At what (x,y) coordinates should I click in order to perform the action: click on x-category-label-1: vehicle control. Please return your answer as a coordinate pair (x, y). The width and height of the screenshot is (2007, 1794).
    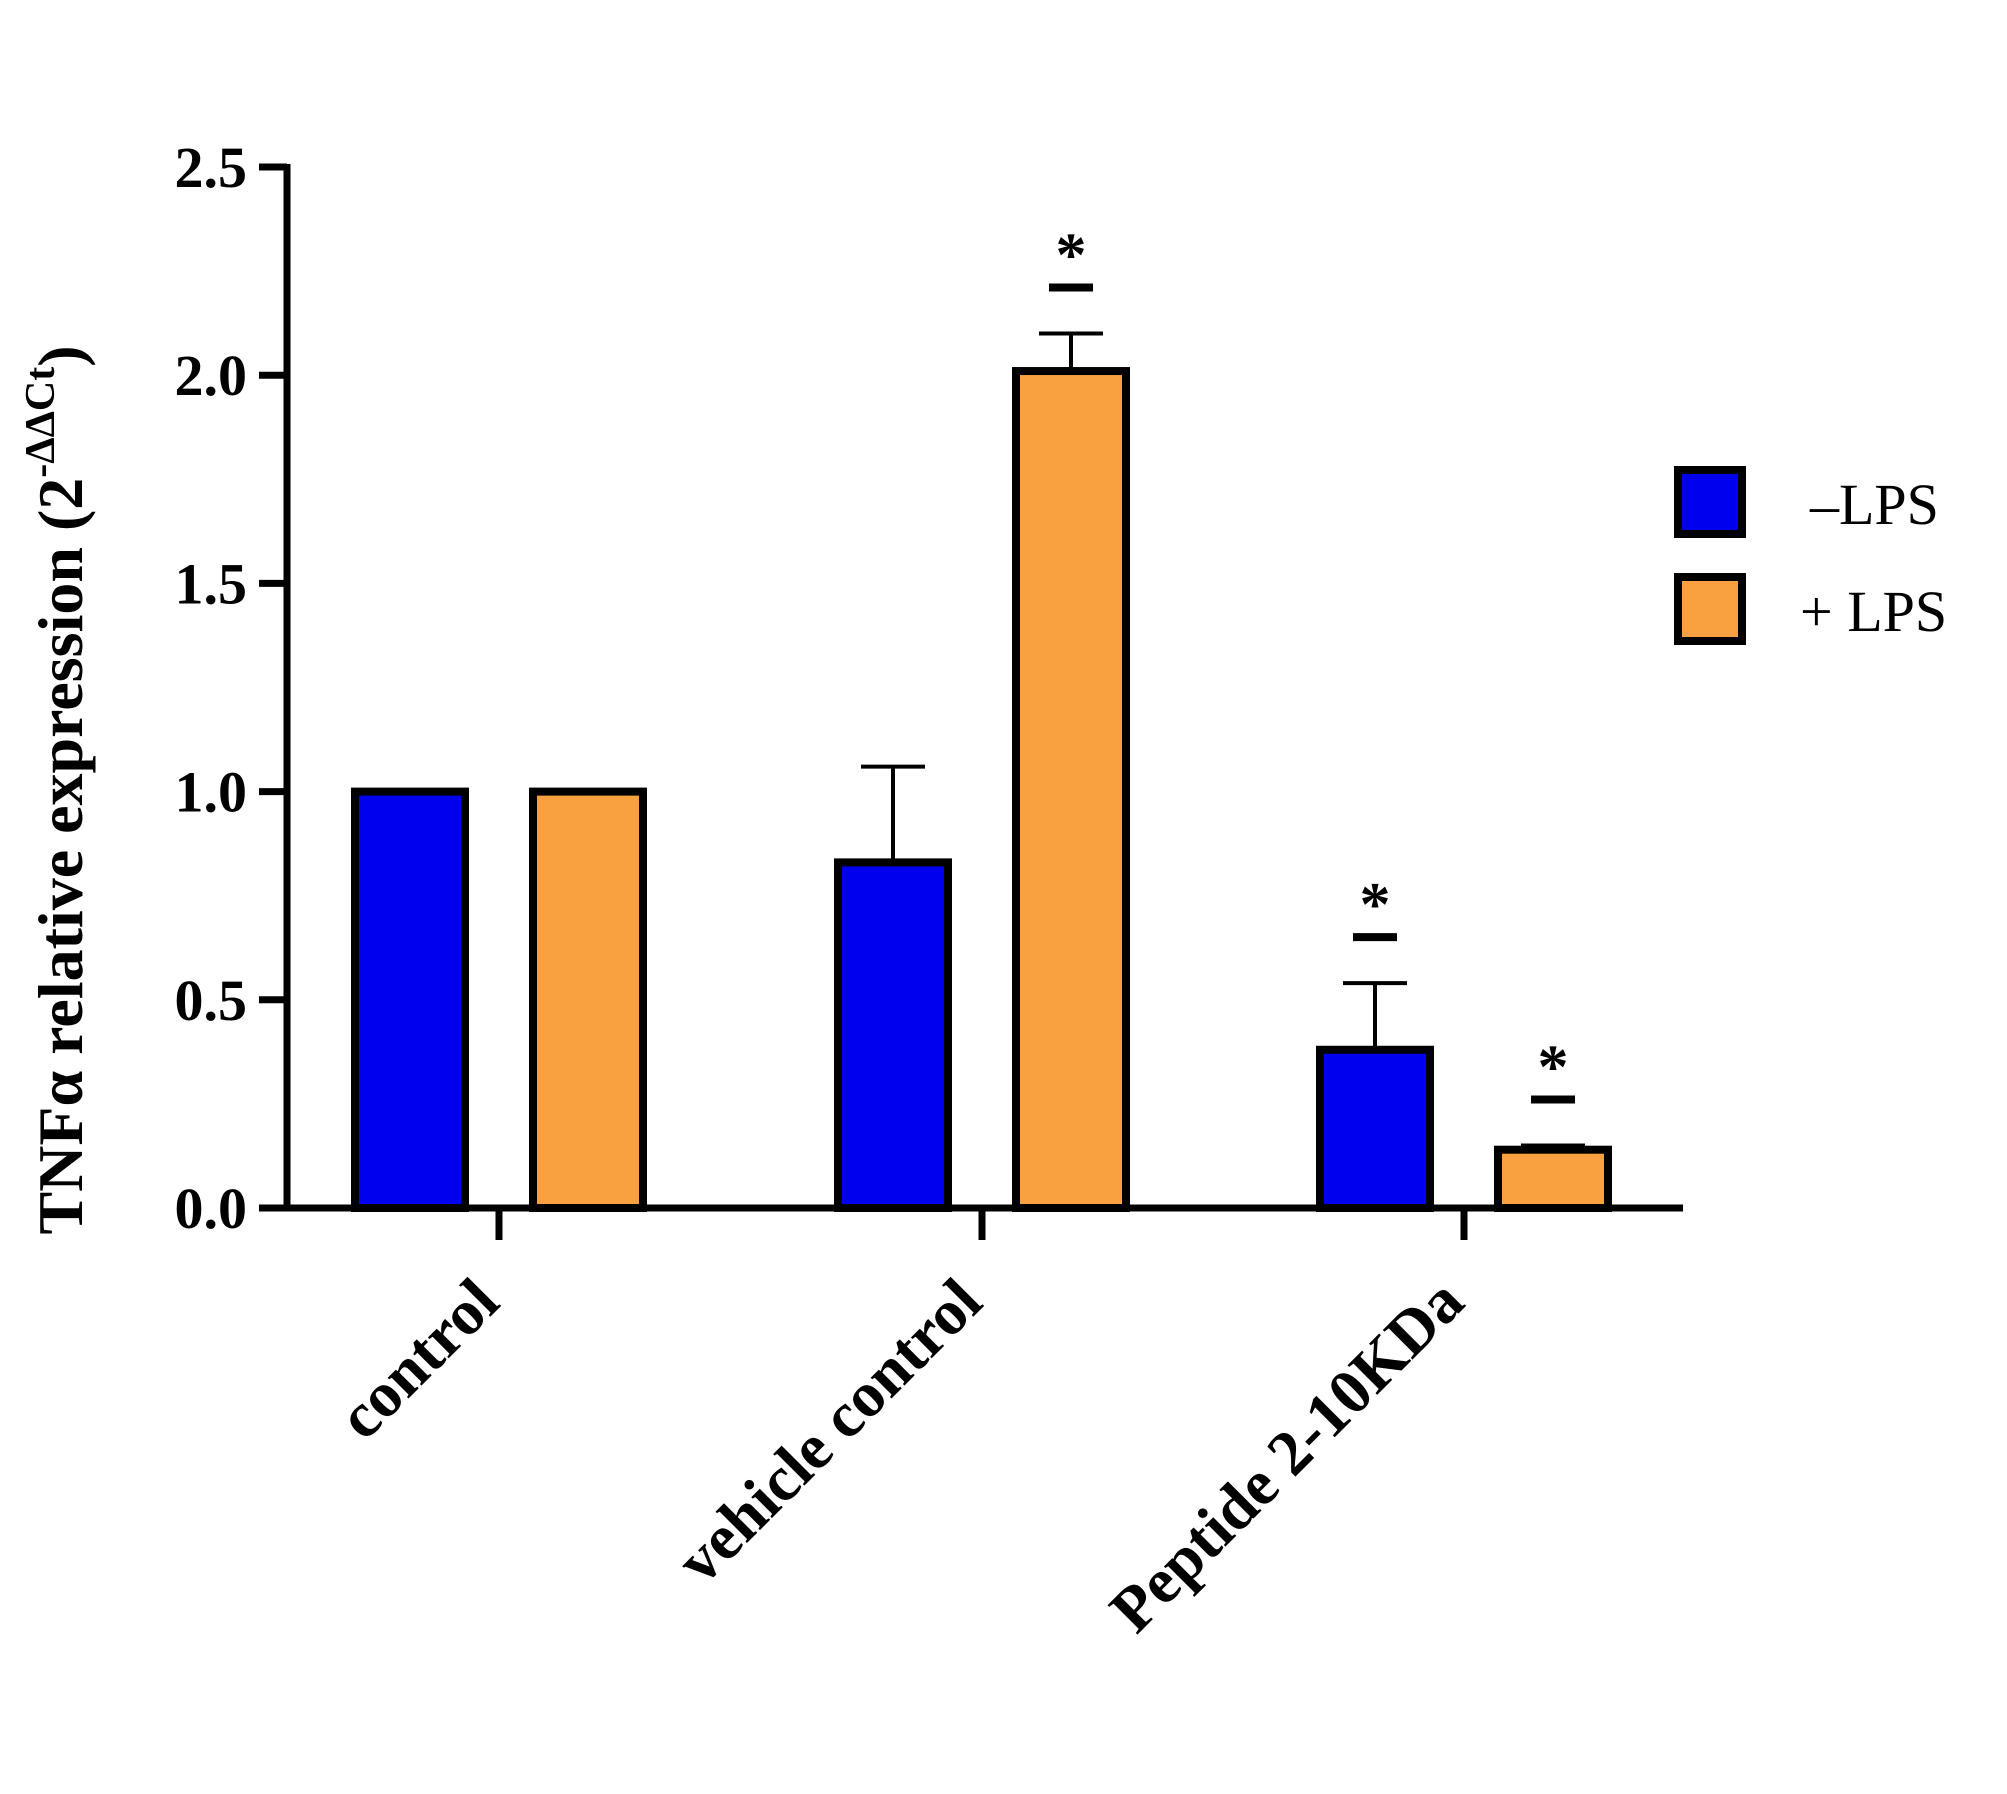
    Looking at the image, I should click on (829, 1431).